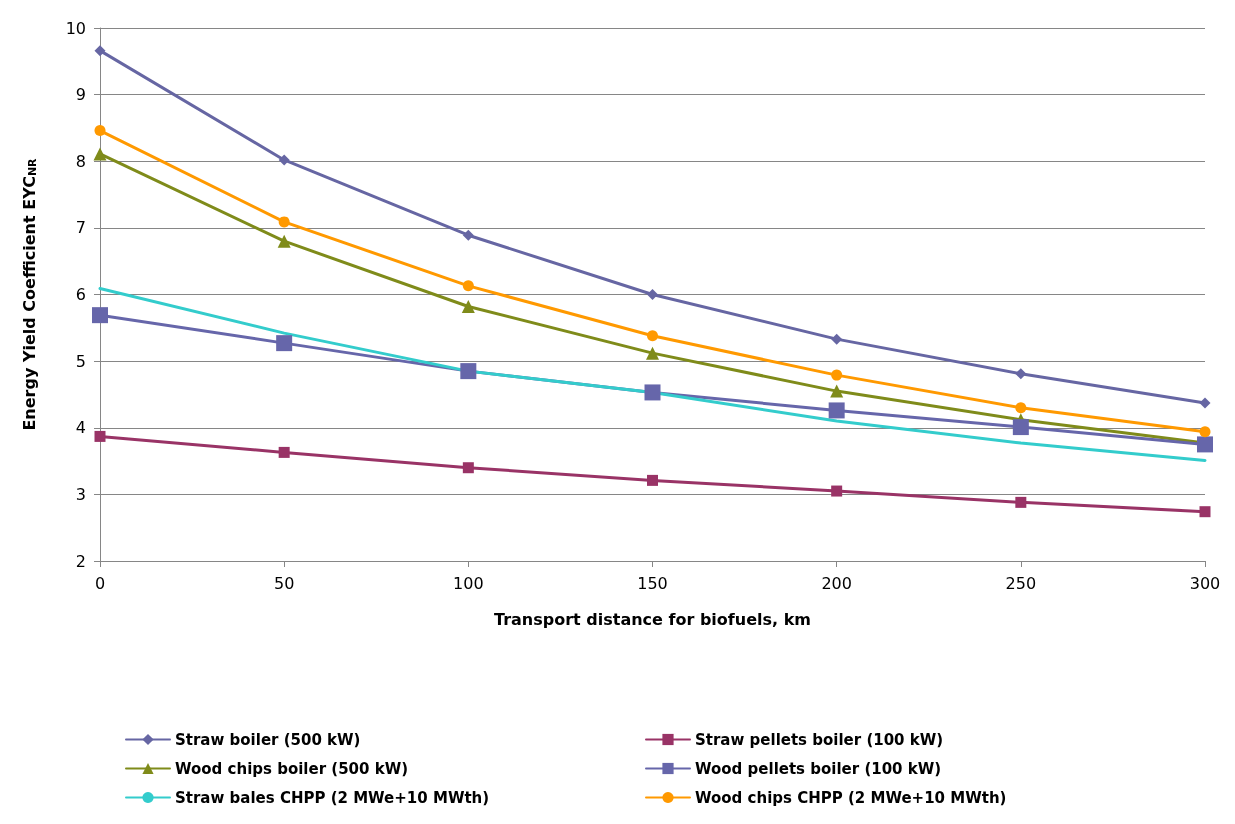 The image size is (1235, 824). What do you see at coordinates (80, 561) in the screenshot?
I see `y-tick-label: 2` at bounding box center [80, 561].